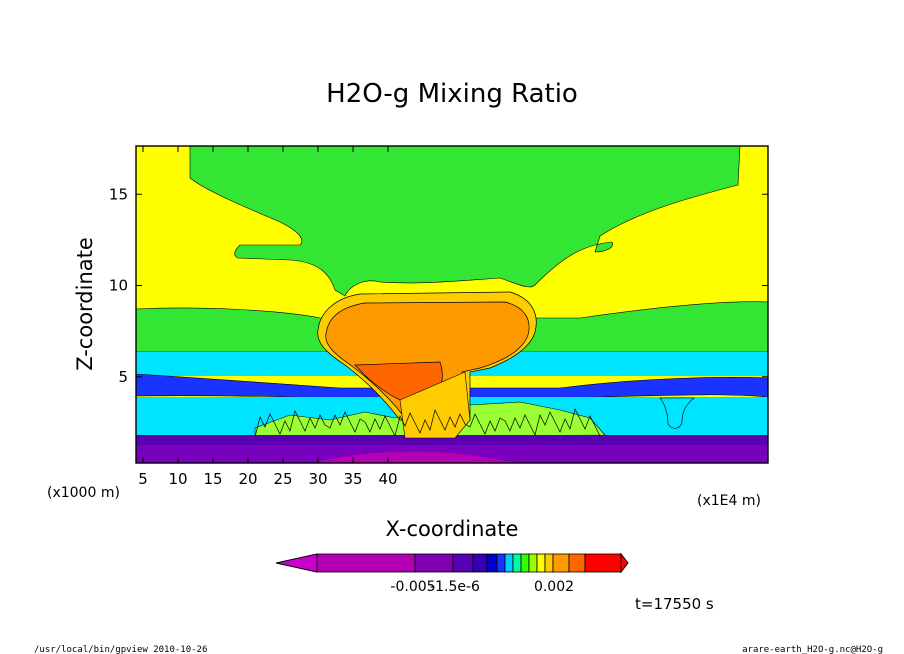 This screenshot has height=654, width=904. I want to click on x-tick-label: 10, so click(177, 479).